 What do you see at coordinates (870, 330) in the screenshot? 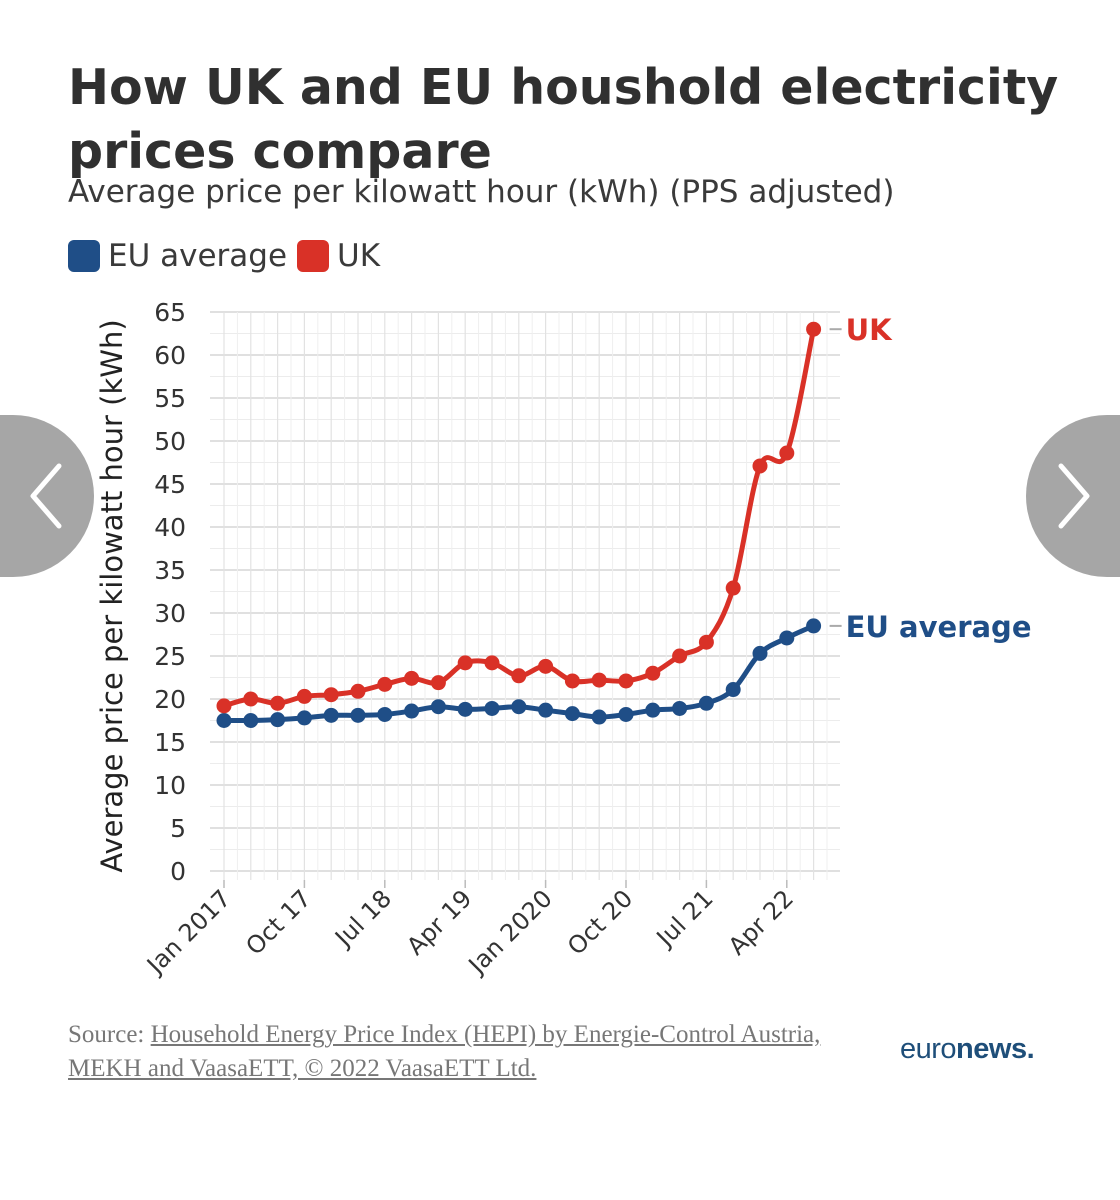
I see `end-label-uk: UK` at bounding box center [870, 330].